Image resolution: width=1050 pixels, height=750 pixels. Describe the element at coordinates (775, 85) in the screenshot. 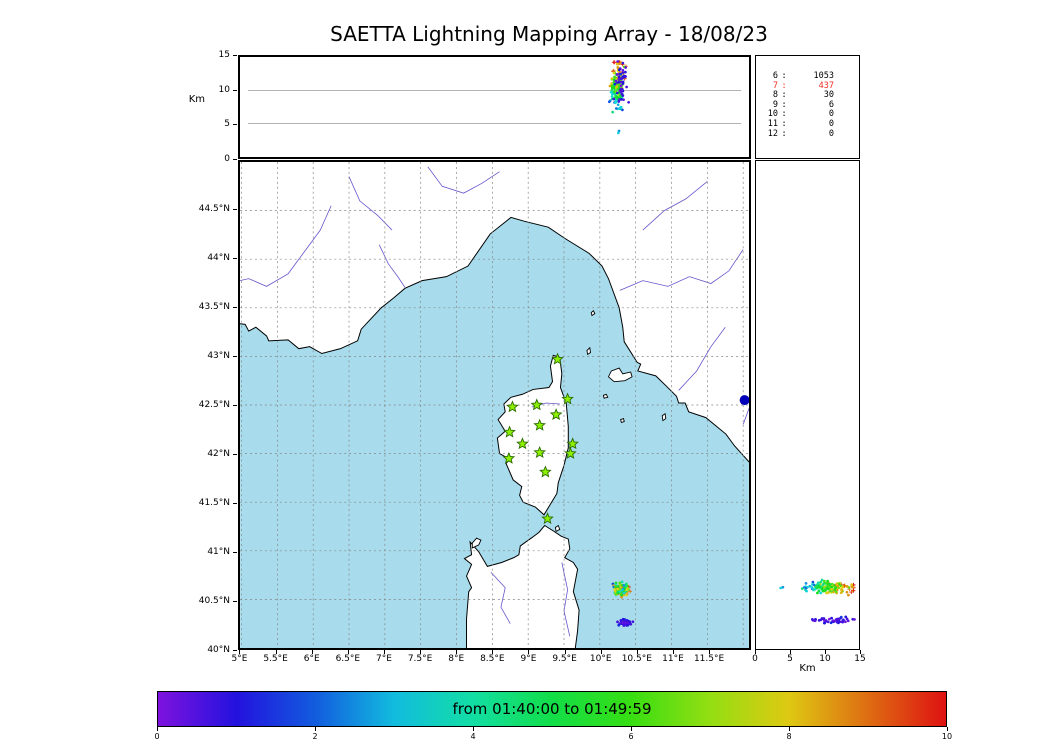

I see `station-number: 7` at that location.